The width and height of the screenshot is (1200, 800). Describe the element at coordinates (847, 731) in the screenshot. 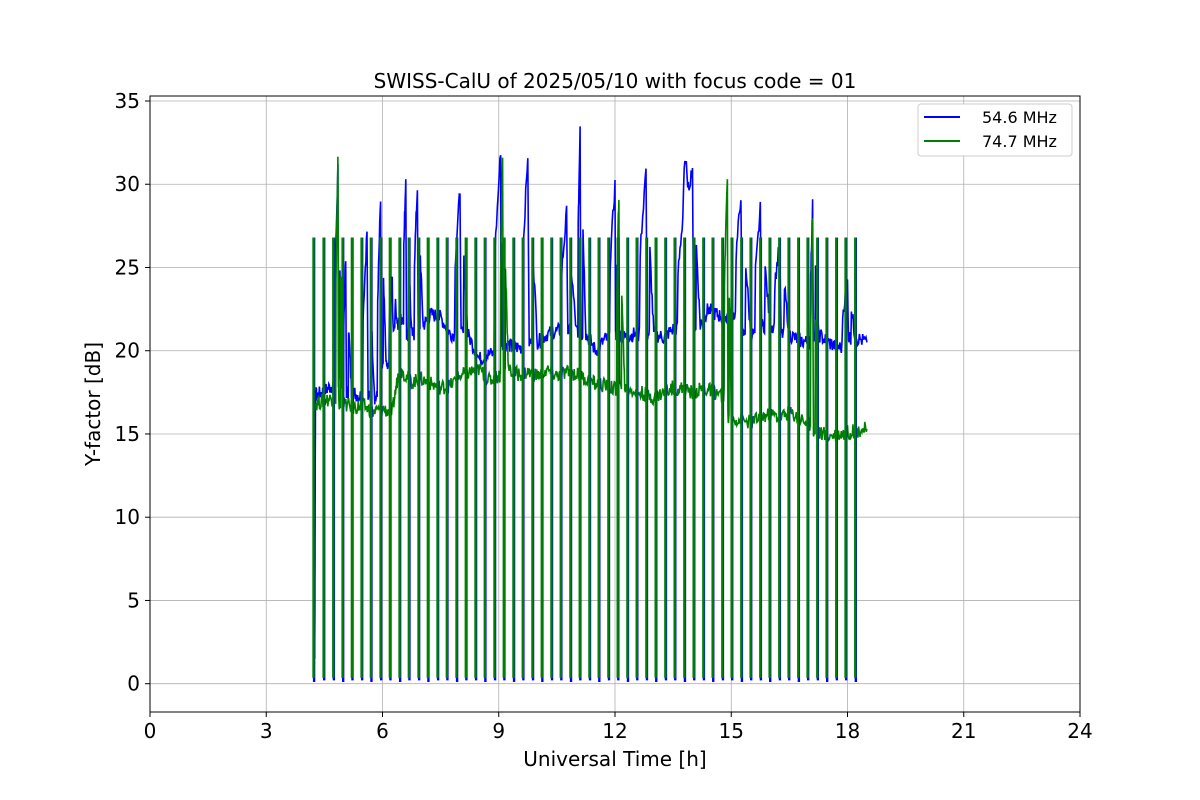

I see `x-tick-label: 18` at that location.